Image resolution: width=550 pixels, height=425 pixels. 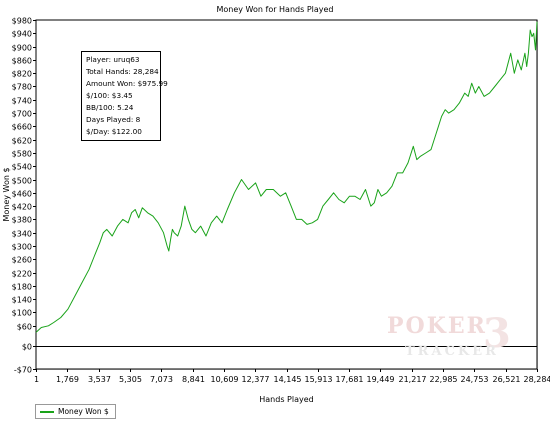 I want to click on stats-amount-won: Amount Won: $975.99, so click(x=127, y=83).